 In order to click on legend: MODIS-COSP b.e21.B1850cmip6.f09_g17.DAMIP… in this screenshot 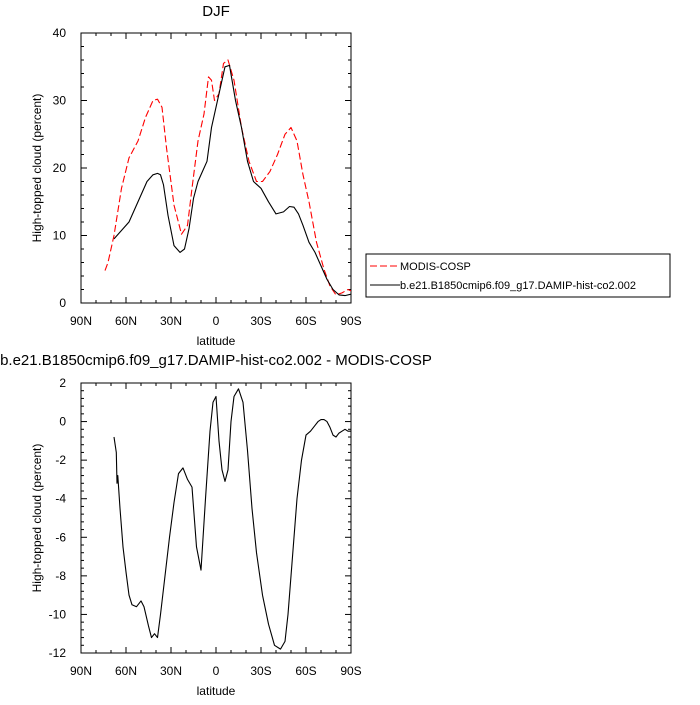, I will do `click(518, 275)`.